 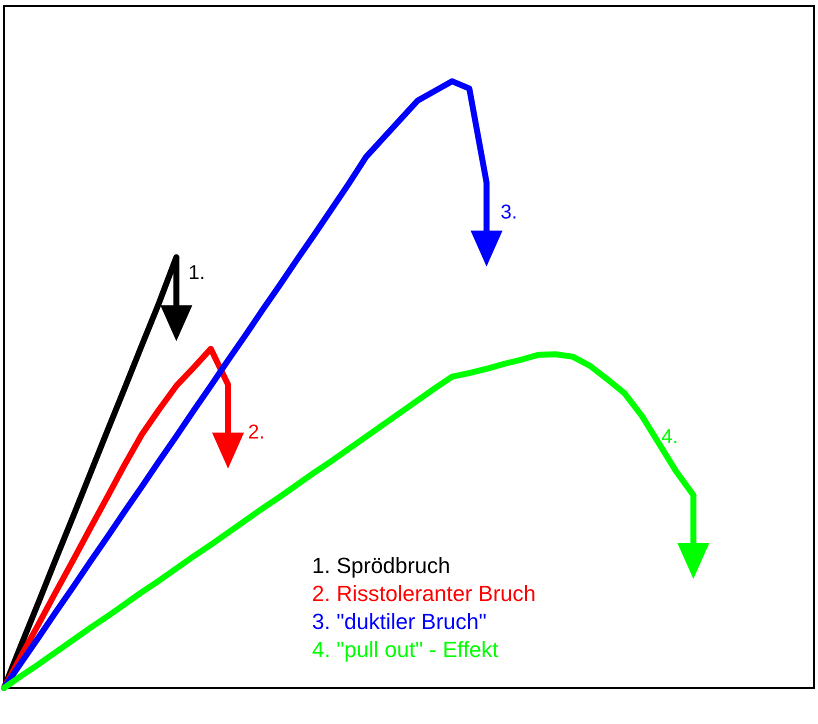 What do you see at coordinates (256, 433) in the screenshot?
I see `annotation: 2.` at bounding box center [256, 433].